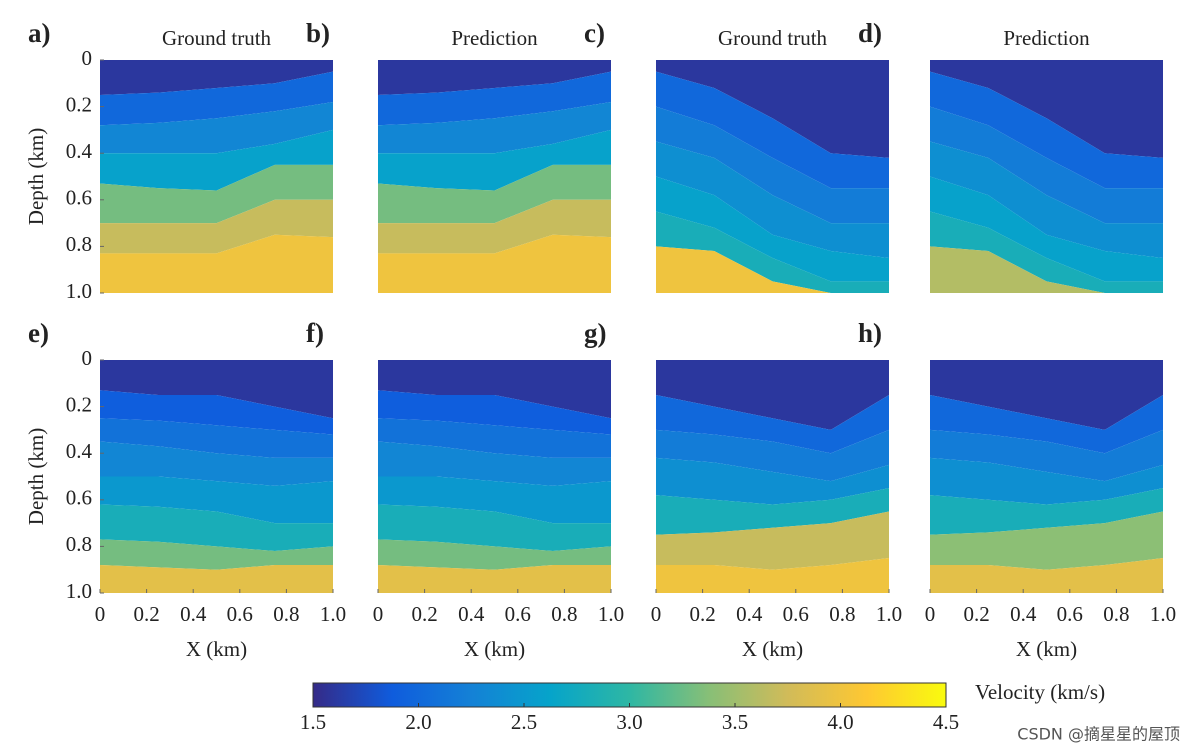  Describe the element at coordinates (313, 722) in the screenshot. I see `colorbar-tick-label: 1.5` at that location.